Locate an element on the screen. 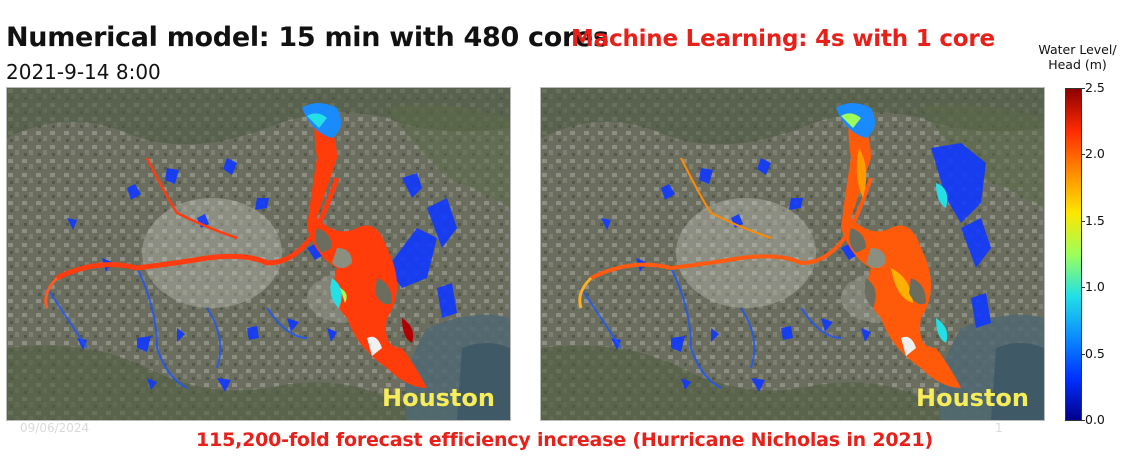 Image resolution: width=1129 pixels, height=456 pixels. timestamp-label: 2021-9-14 8:00 is located at coordinates (83, 72).